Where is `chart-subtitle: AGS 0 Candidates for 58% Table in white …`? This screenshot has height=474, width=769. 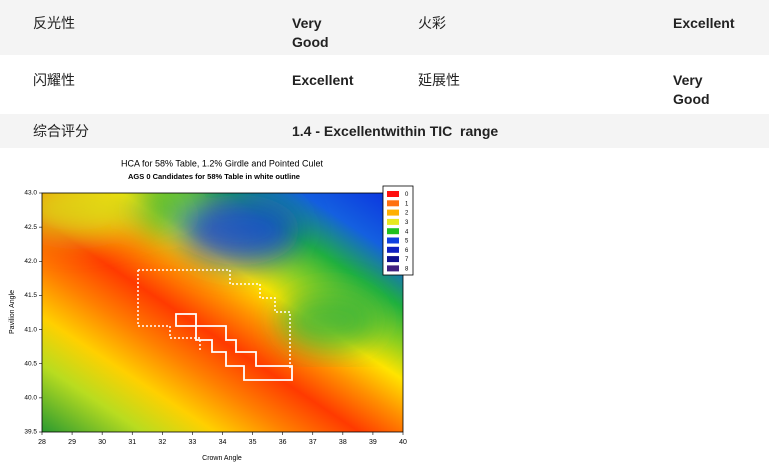
chart-subtitle: AGS 0 Candidates for 58% Table in white … is located at coordinates (214, 176).